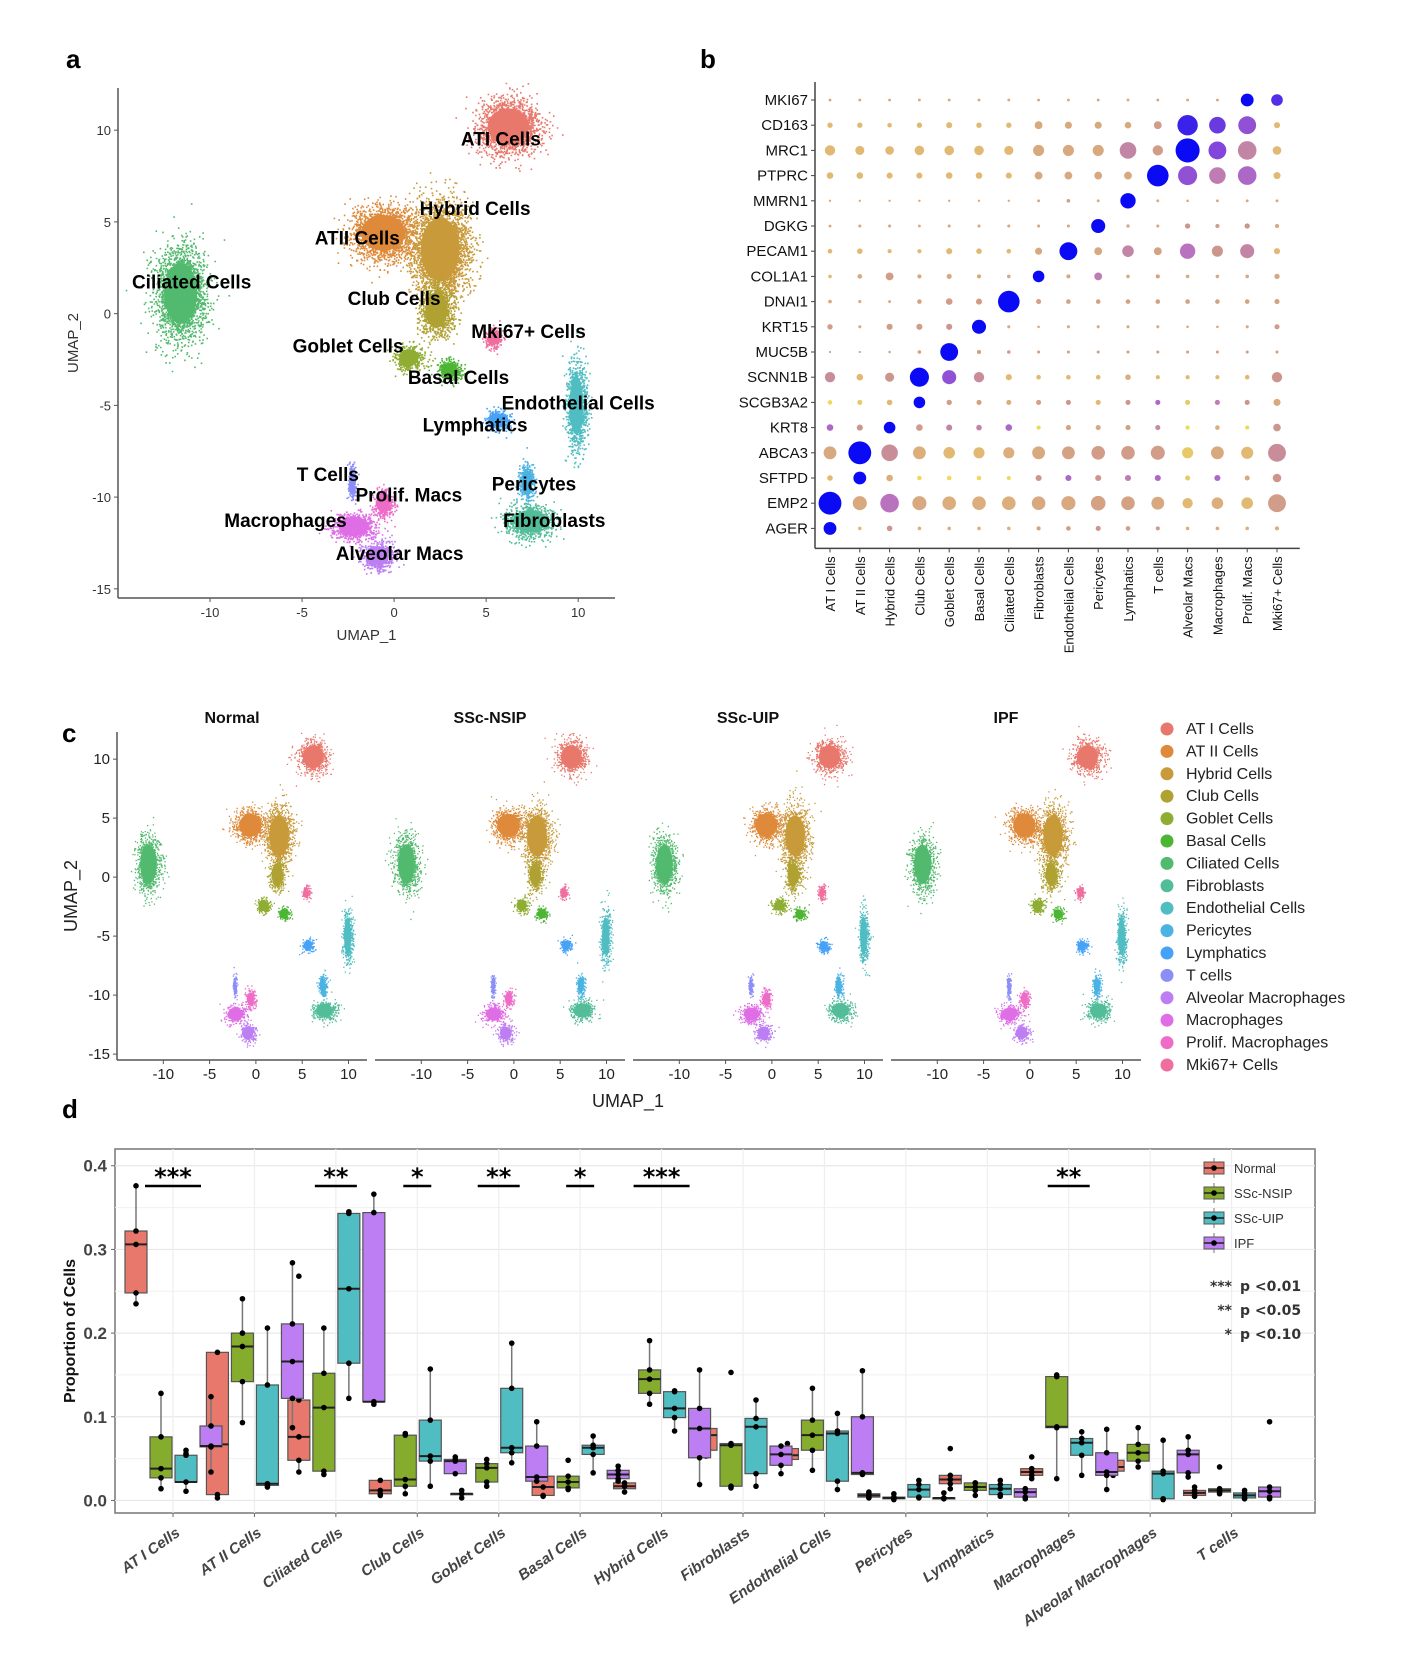 This screenshot has width=1406, height=1670. I want to click on facet-ipf: -10 -5 0 5 10 IPF, so click(1016, 896).